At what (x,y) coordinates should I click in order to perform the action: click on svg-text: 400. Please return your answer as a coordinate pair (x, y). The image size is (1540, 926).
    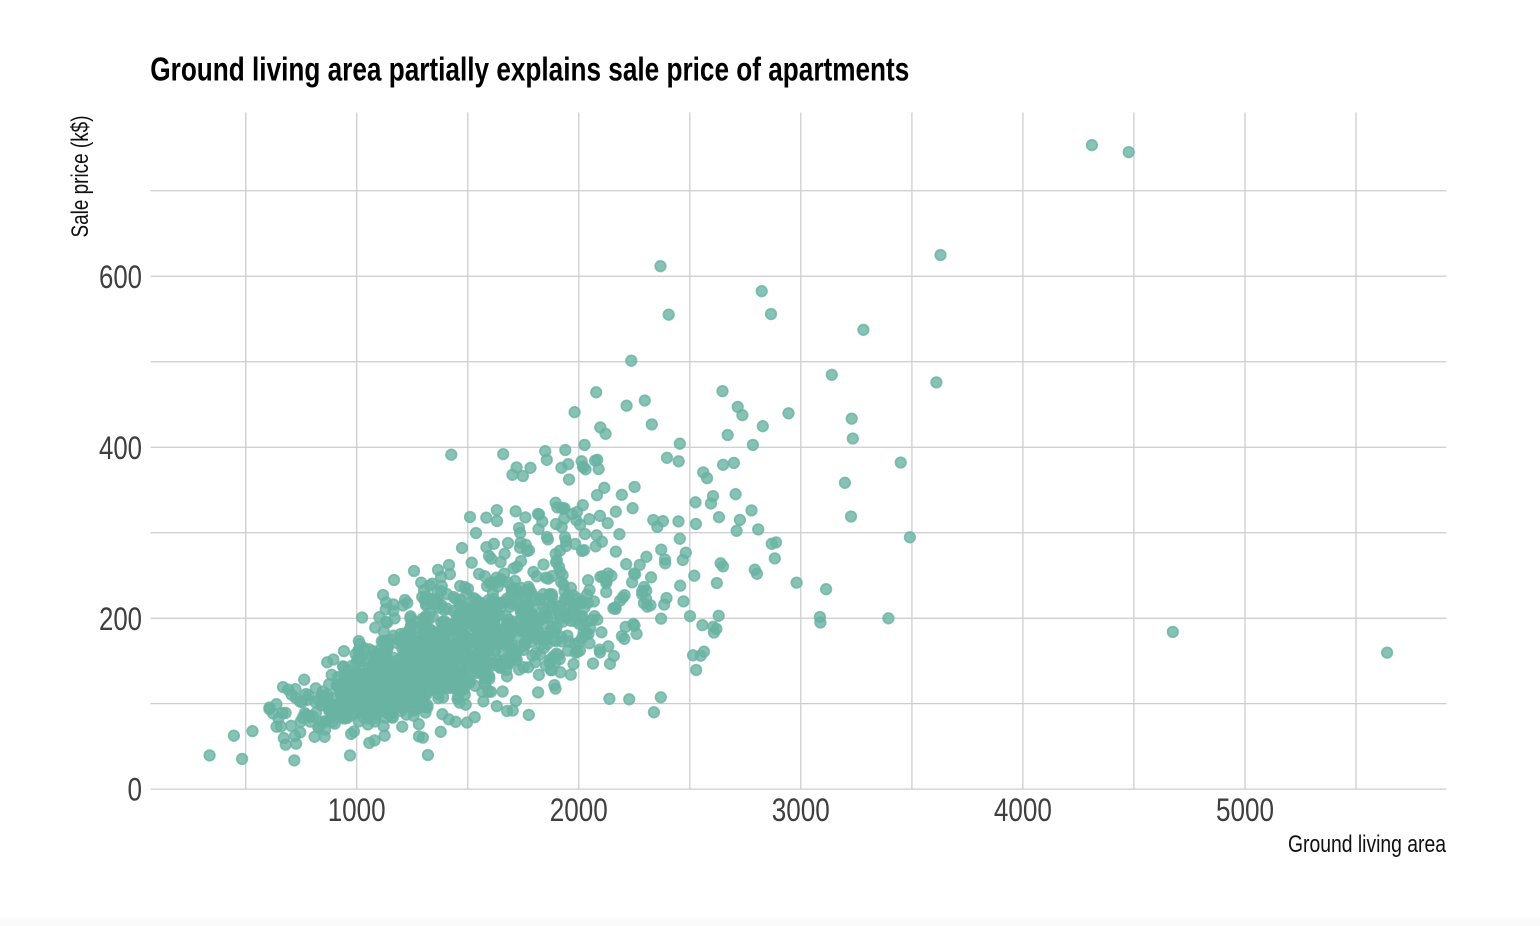
    Looking at the image, I should click on (120, 448).